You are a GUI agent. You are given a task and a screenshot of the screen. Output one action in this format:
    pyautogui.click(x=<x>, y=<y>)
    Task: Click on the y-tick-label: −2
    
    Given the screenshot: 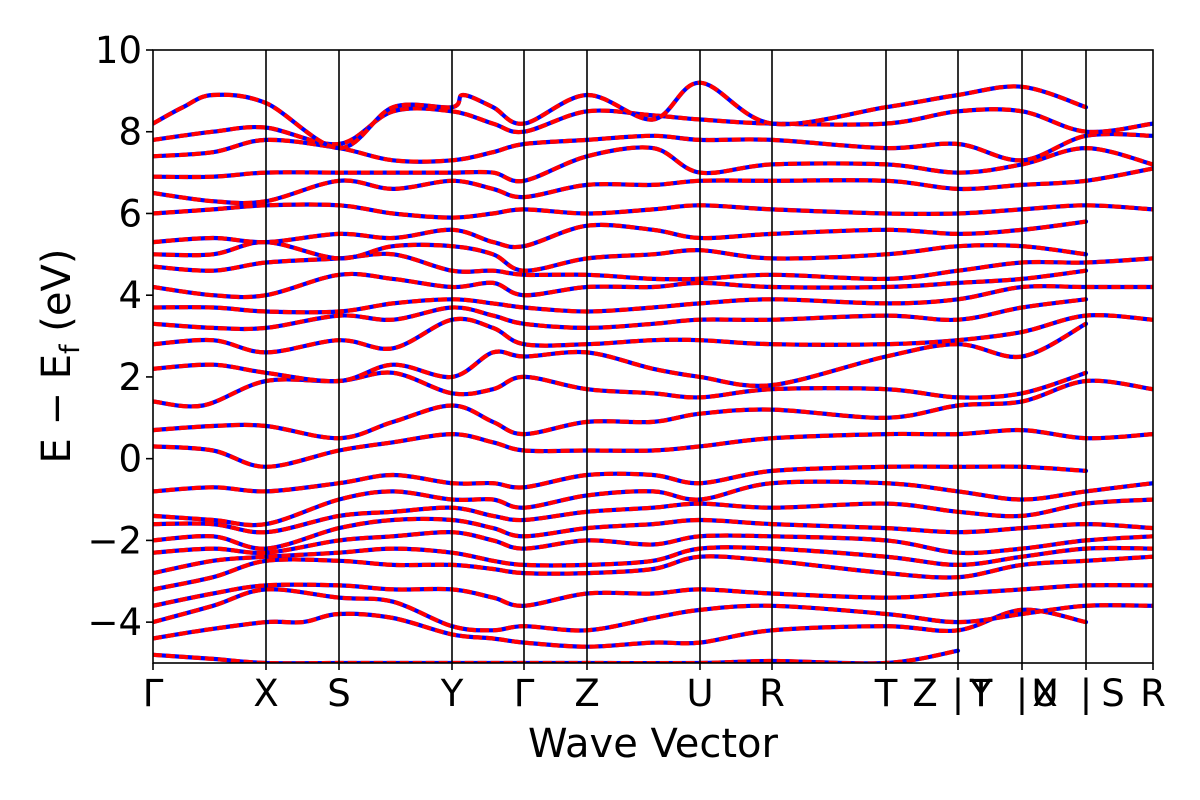 What is the action you would take?
    pyautogui.click(x=114, y=540)
    